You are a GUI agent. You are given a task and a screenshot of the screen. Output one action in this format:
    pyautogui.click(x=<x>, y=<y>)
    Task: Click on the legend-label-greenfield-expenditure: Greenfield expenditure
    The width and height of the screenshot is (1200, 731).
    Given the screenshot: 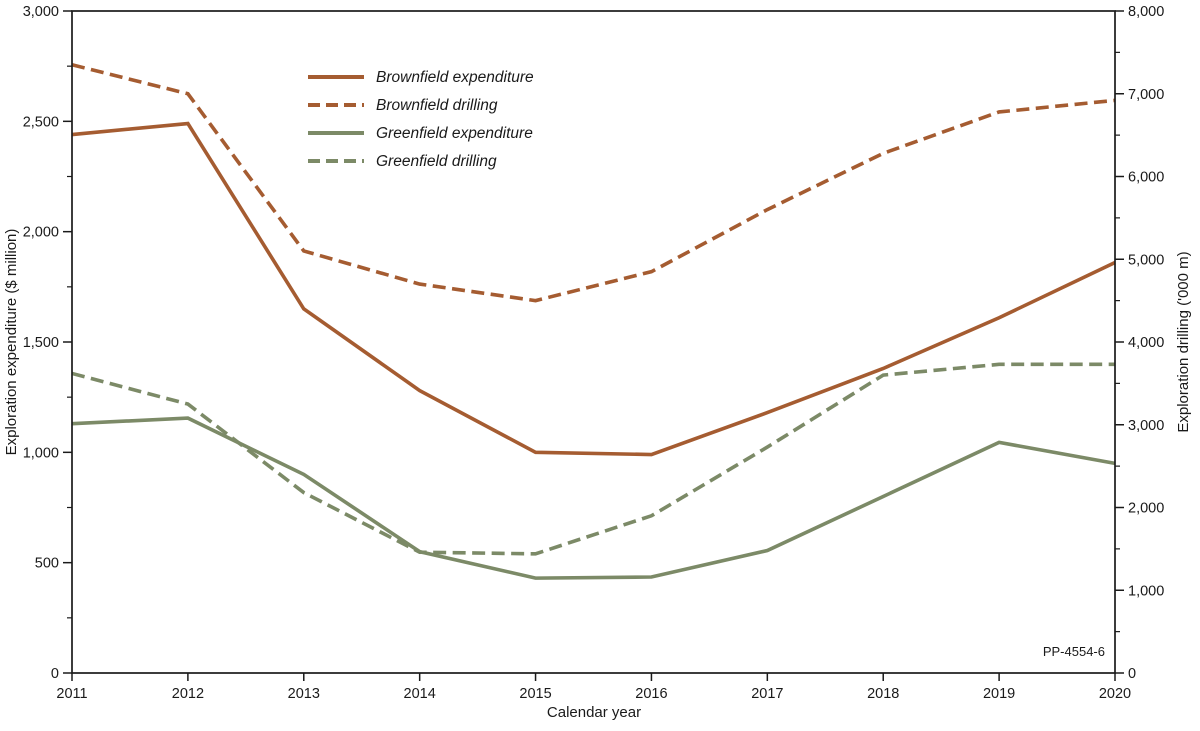 What is the action you would take?
    pyautogui.click(x=454, y=133)
    